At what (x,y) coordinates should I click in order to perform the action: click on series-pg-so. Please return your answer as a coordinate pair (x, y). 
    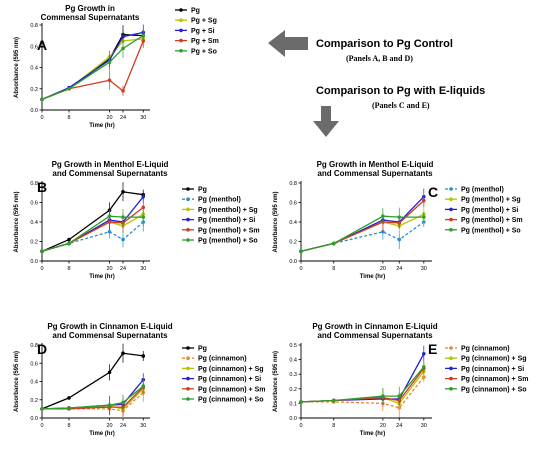
    Looking at the image, I should click on (93, 66).